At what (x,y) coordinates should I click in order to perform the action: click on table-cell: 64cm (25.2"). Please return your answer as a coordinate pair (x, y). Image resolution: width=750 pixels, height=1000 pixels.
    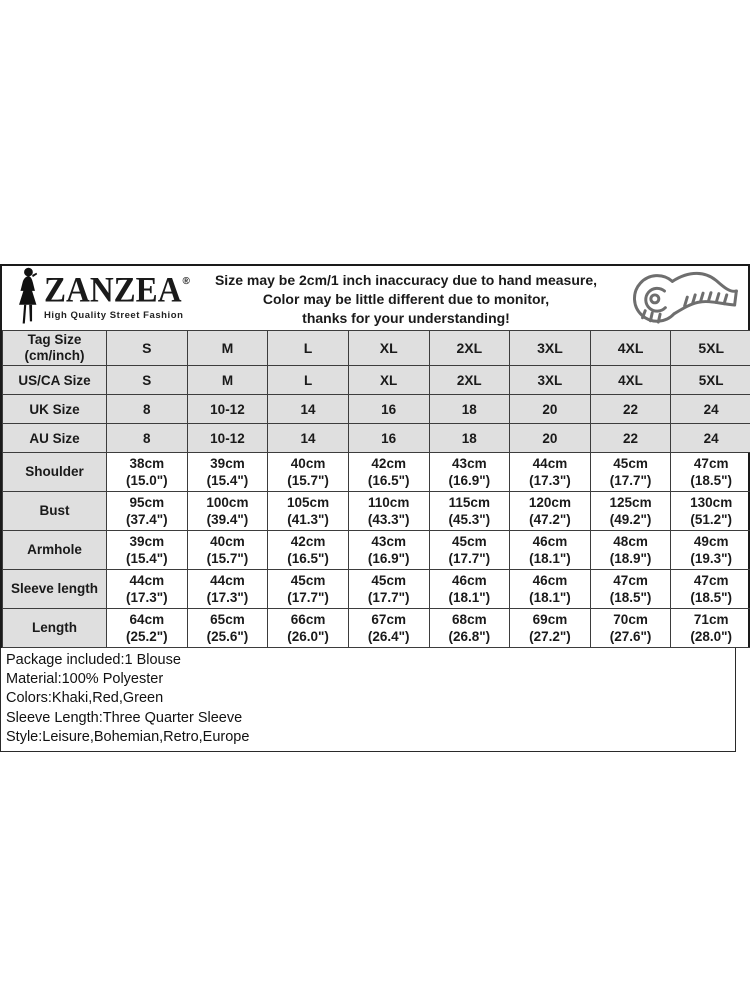
    Looking at the image, I should click on (147, 628).